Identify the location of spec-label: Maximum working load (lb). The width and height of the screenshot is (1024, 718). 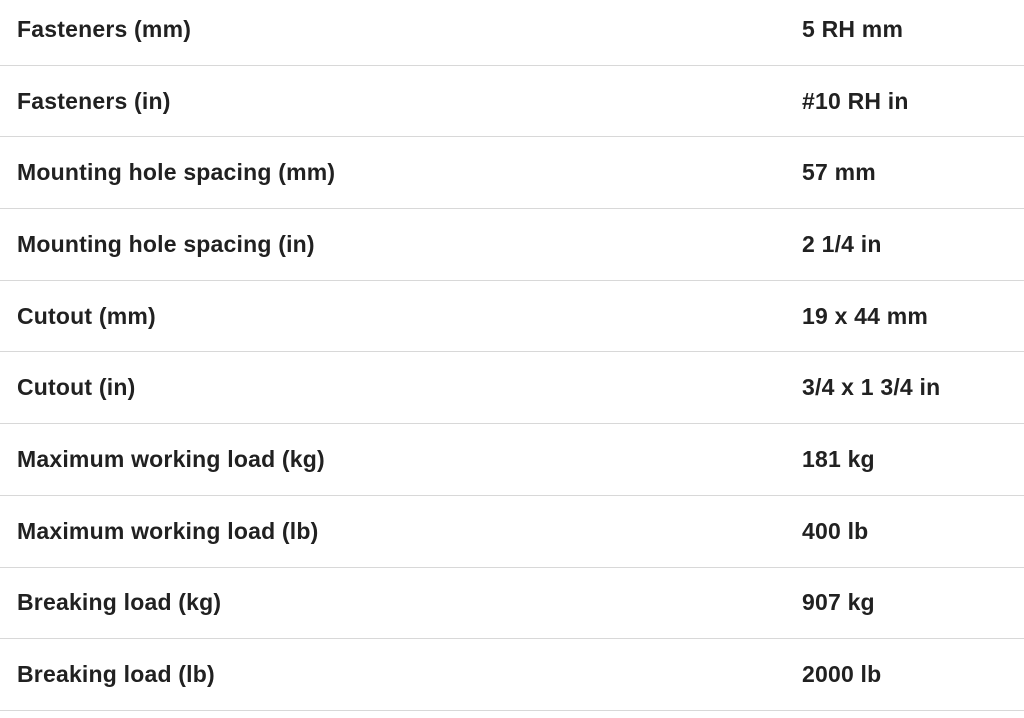
(168, 530).